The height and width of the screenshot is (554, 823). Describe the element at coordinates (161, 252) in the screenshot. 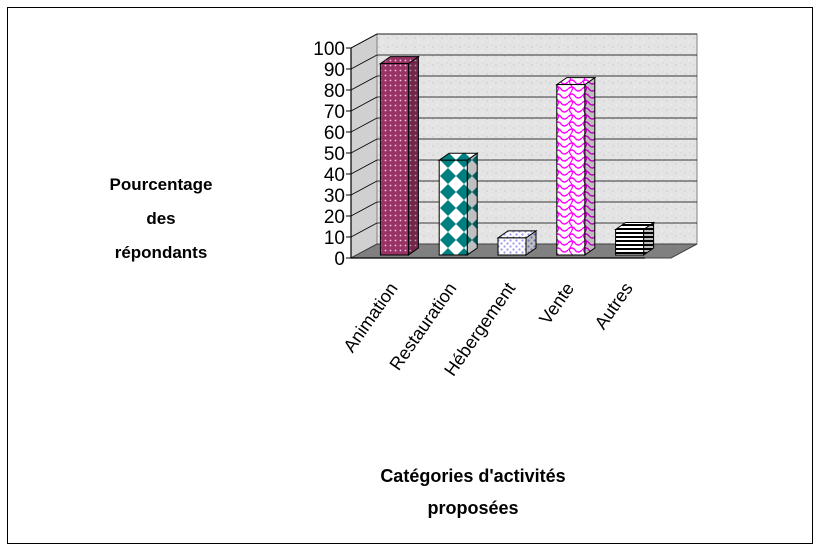

I see `y-axis-label-line-3: répondants` at that location.